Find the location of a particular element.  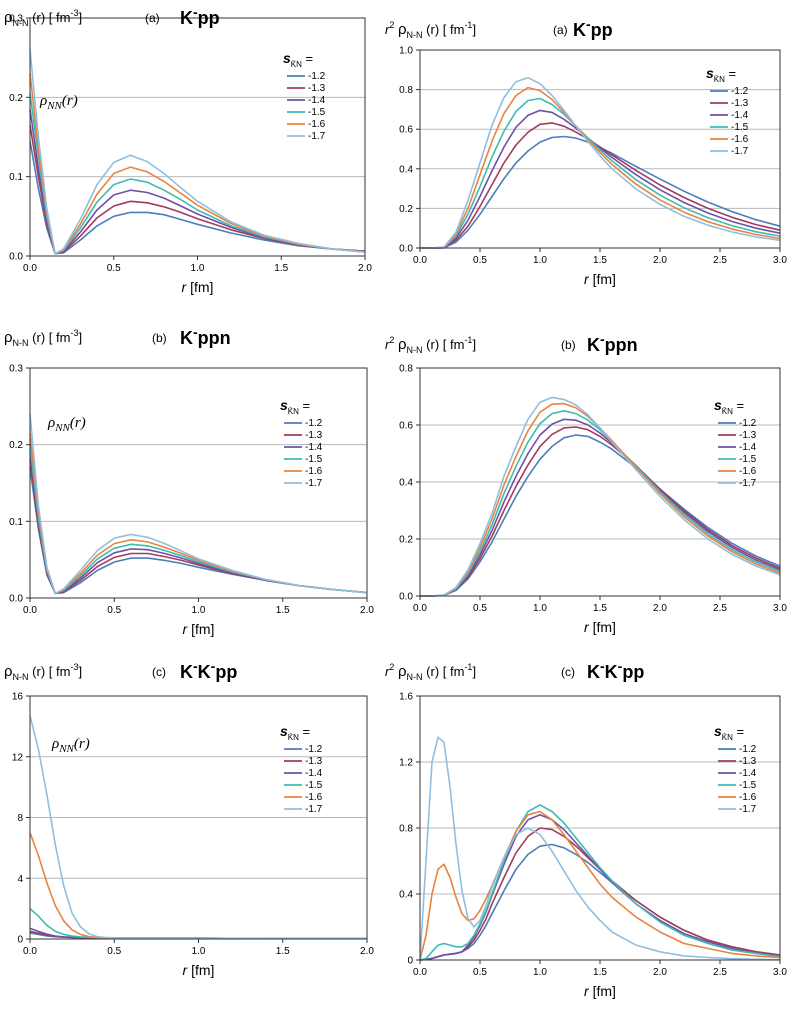

panel-tag: (b) is located at coordinates (568, 345).